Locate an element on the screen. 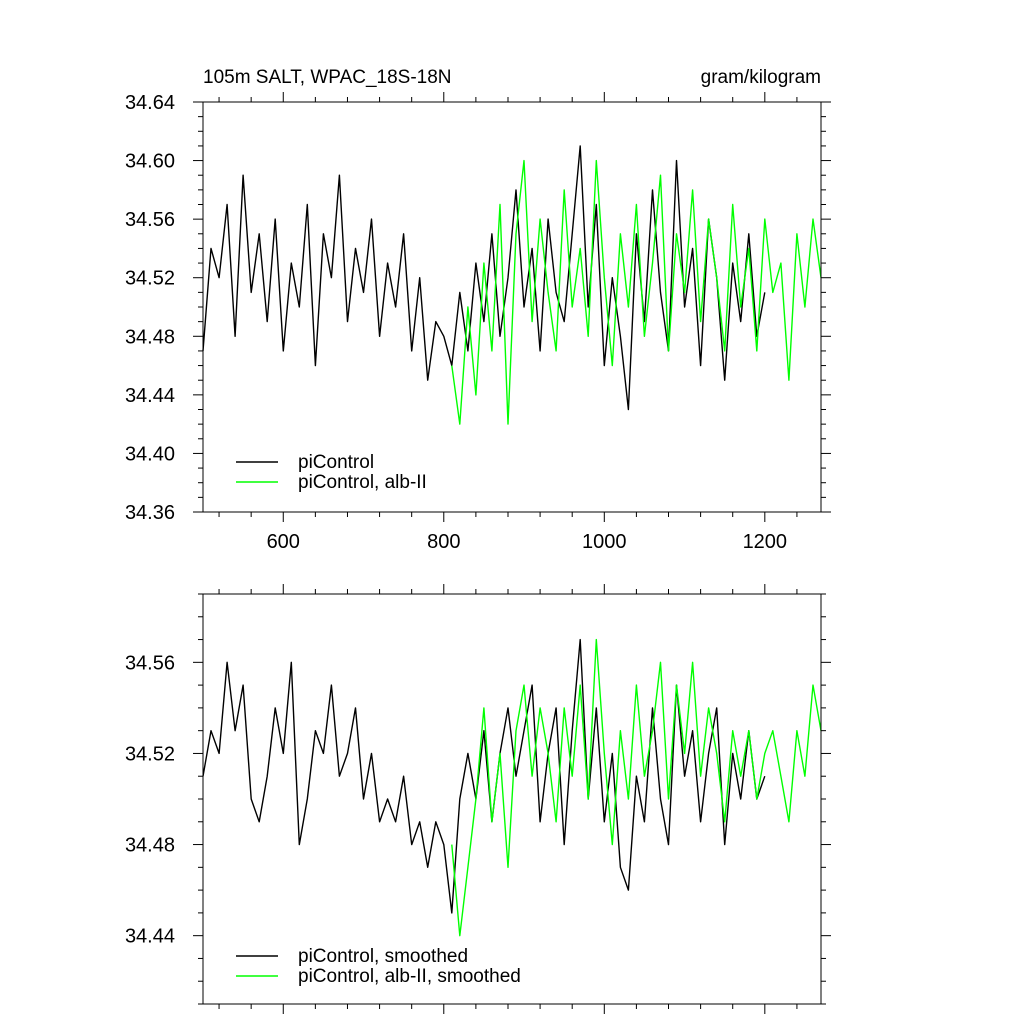 The height and width of the screenshot is (1024, 1024). bottom-legend-label-1: piControl, alb-II, smoothed is located at coordinates (409, 976).